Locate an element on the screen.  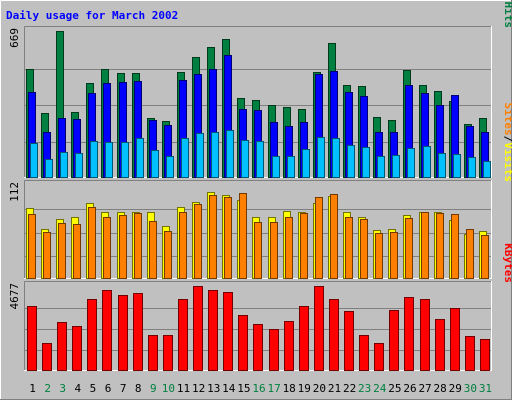
x-tick-label: 19 is located at coordinates (304, 388).